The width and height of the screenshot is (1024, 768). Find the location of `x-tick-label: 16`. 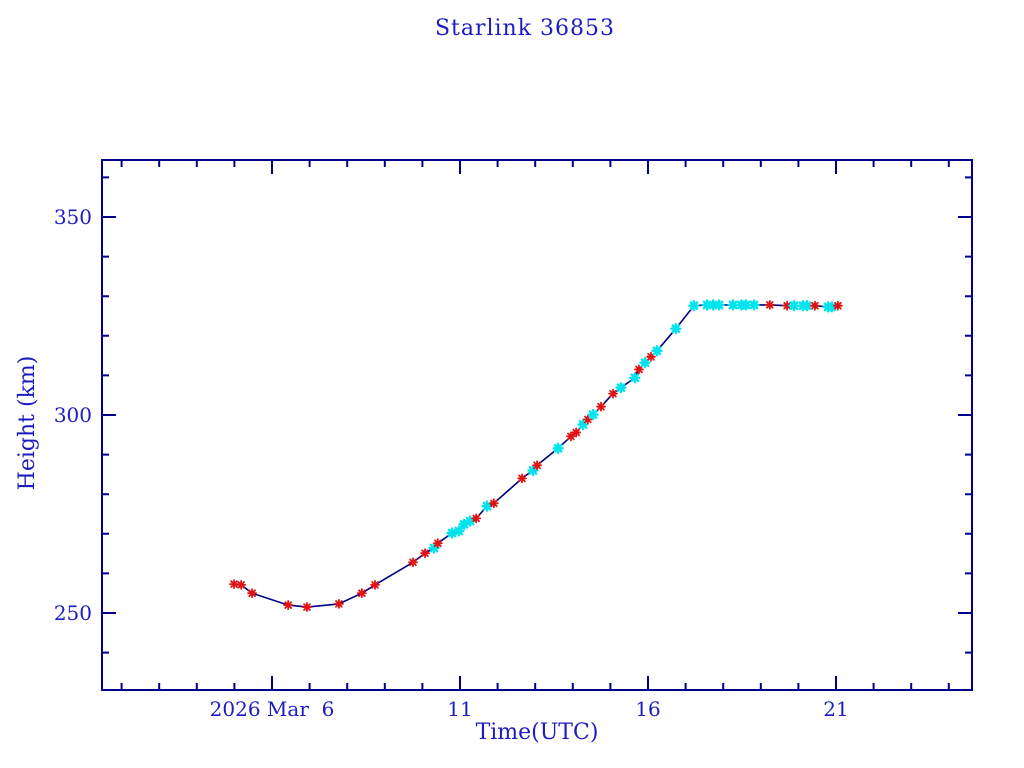

x-tick-label: 16 is located at coordinates (647, 709).